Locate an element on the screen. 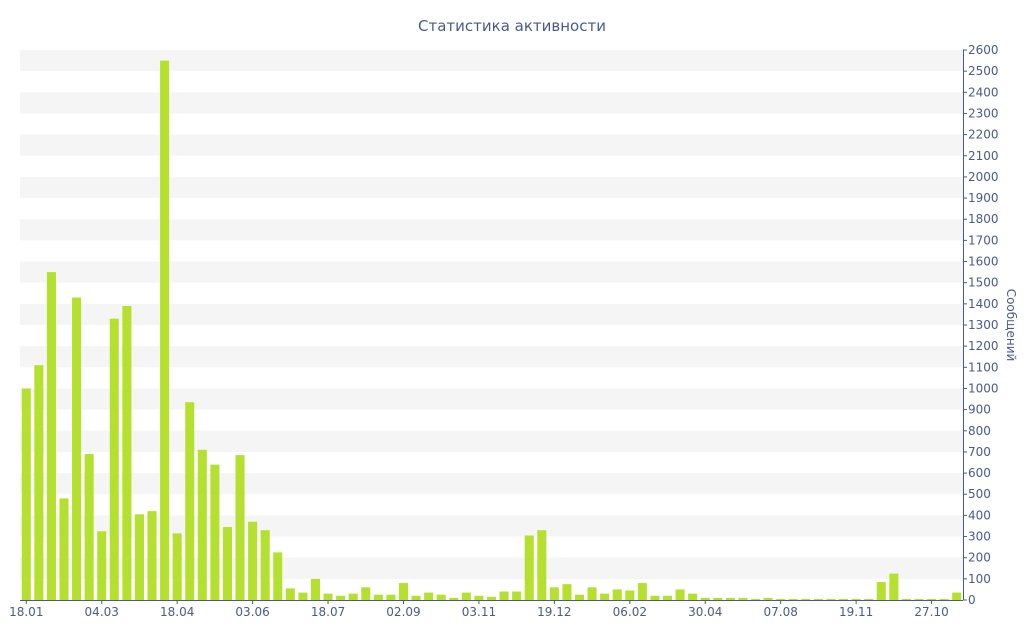 The width and height of the screenshot is (1024, 644). y-tick-label: 1400 is located at coordinates (983, 304).